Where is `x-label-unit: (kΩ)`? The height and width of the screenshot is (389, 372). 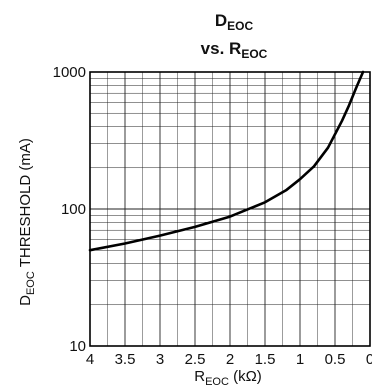 x-label-unit: (kΩ) is located at coordinates (245, 376).